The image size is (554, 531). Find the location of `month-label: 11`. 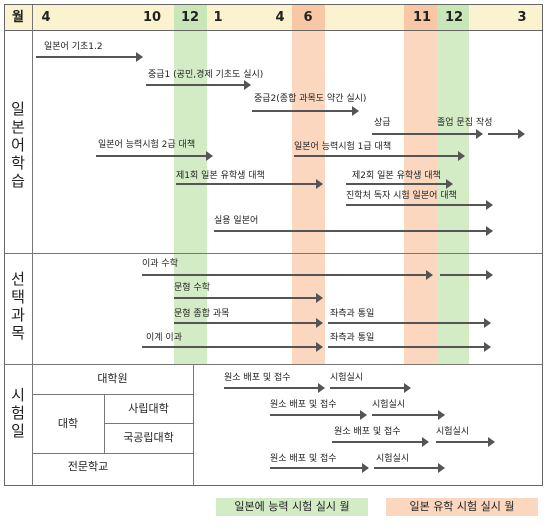

month-label: 11 is located at coordinates (422, 17).